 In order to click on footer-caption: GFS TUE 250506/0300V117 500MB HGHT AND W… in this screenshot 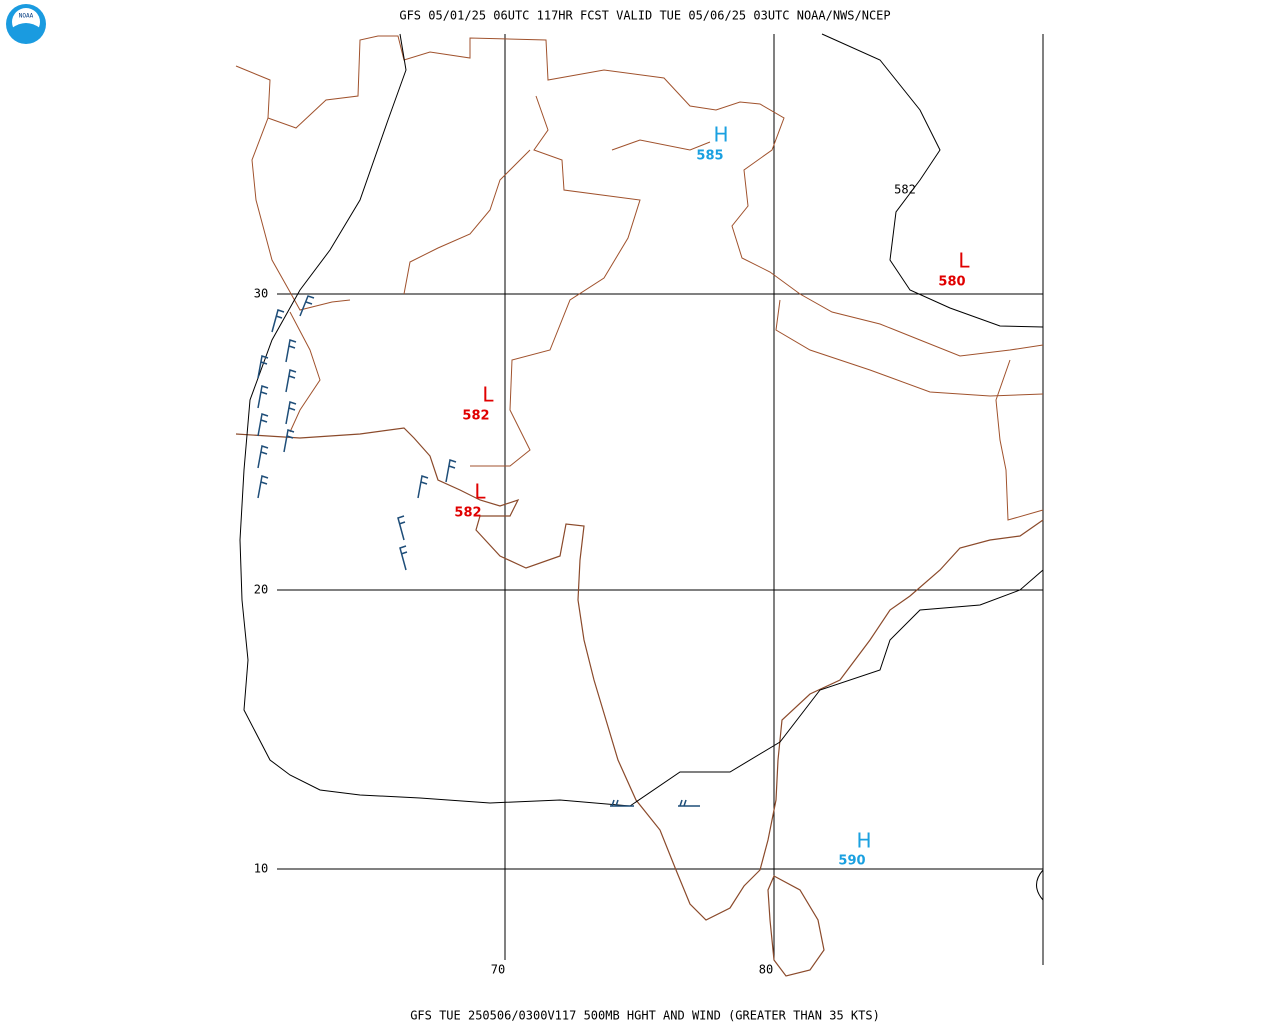, I will do `click(645, 1016)`.